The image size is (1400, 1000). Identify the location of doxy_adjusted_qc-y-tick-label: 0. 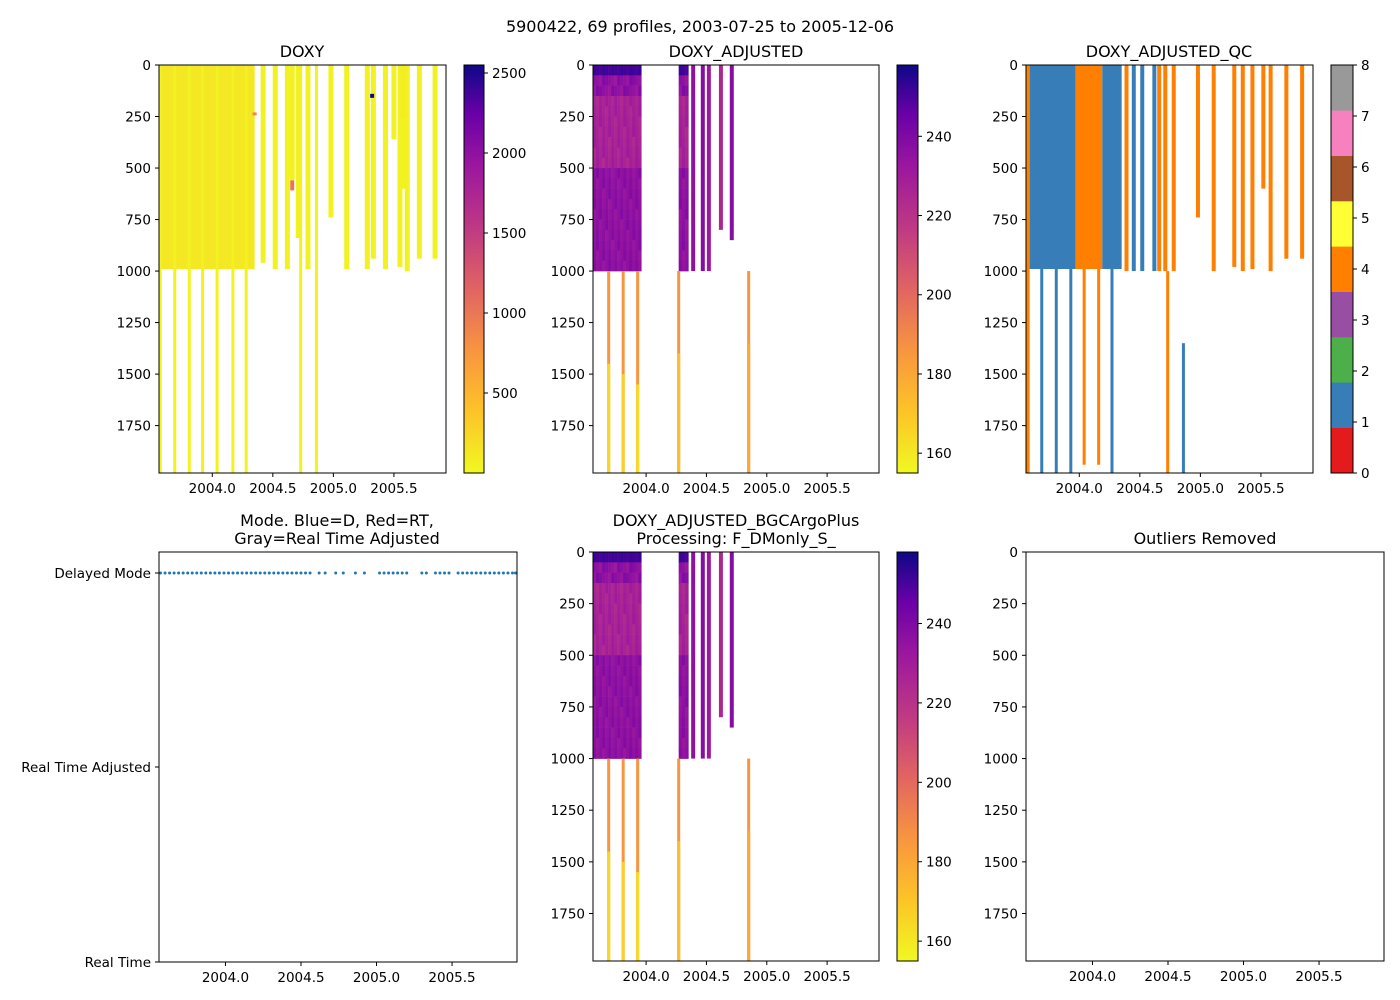
(1013, 66).